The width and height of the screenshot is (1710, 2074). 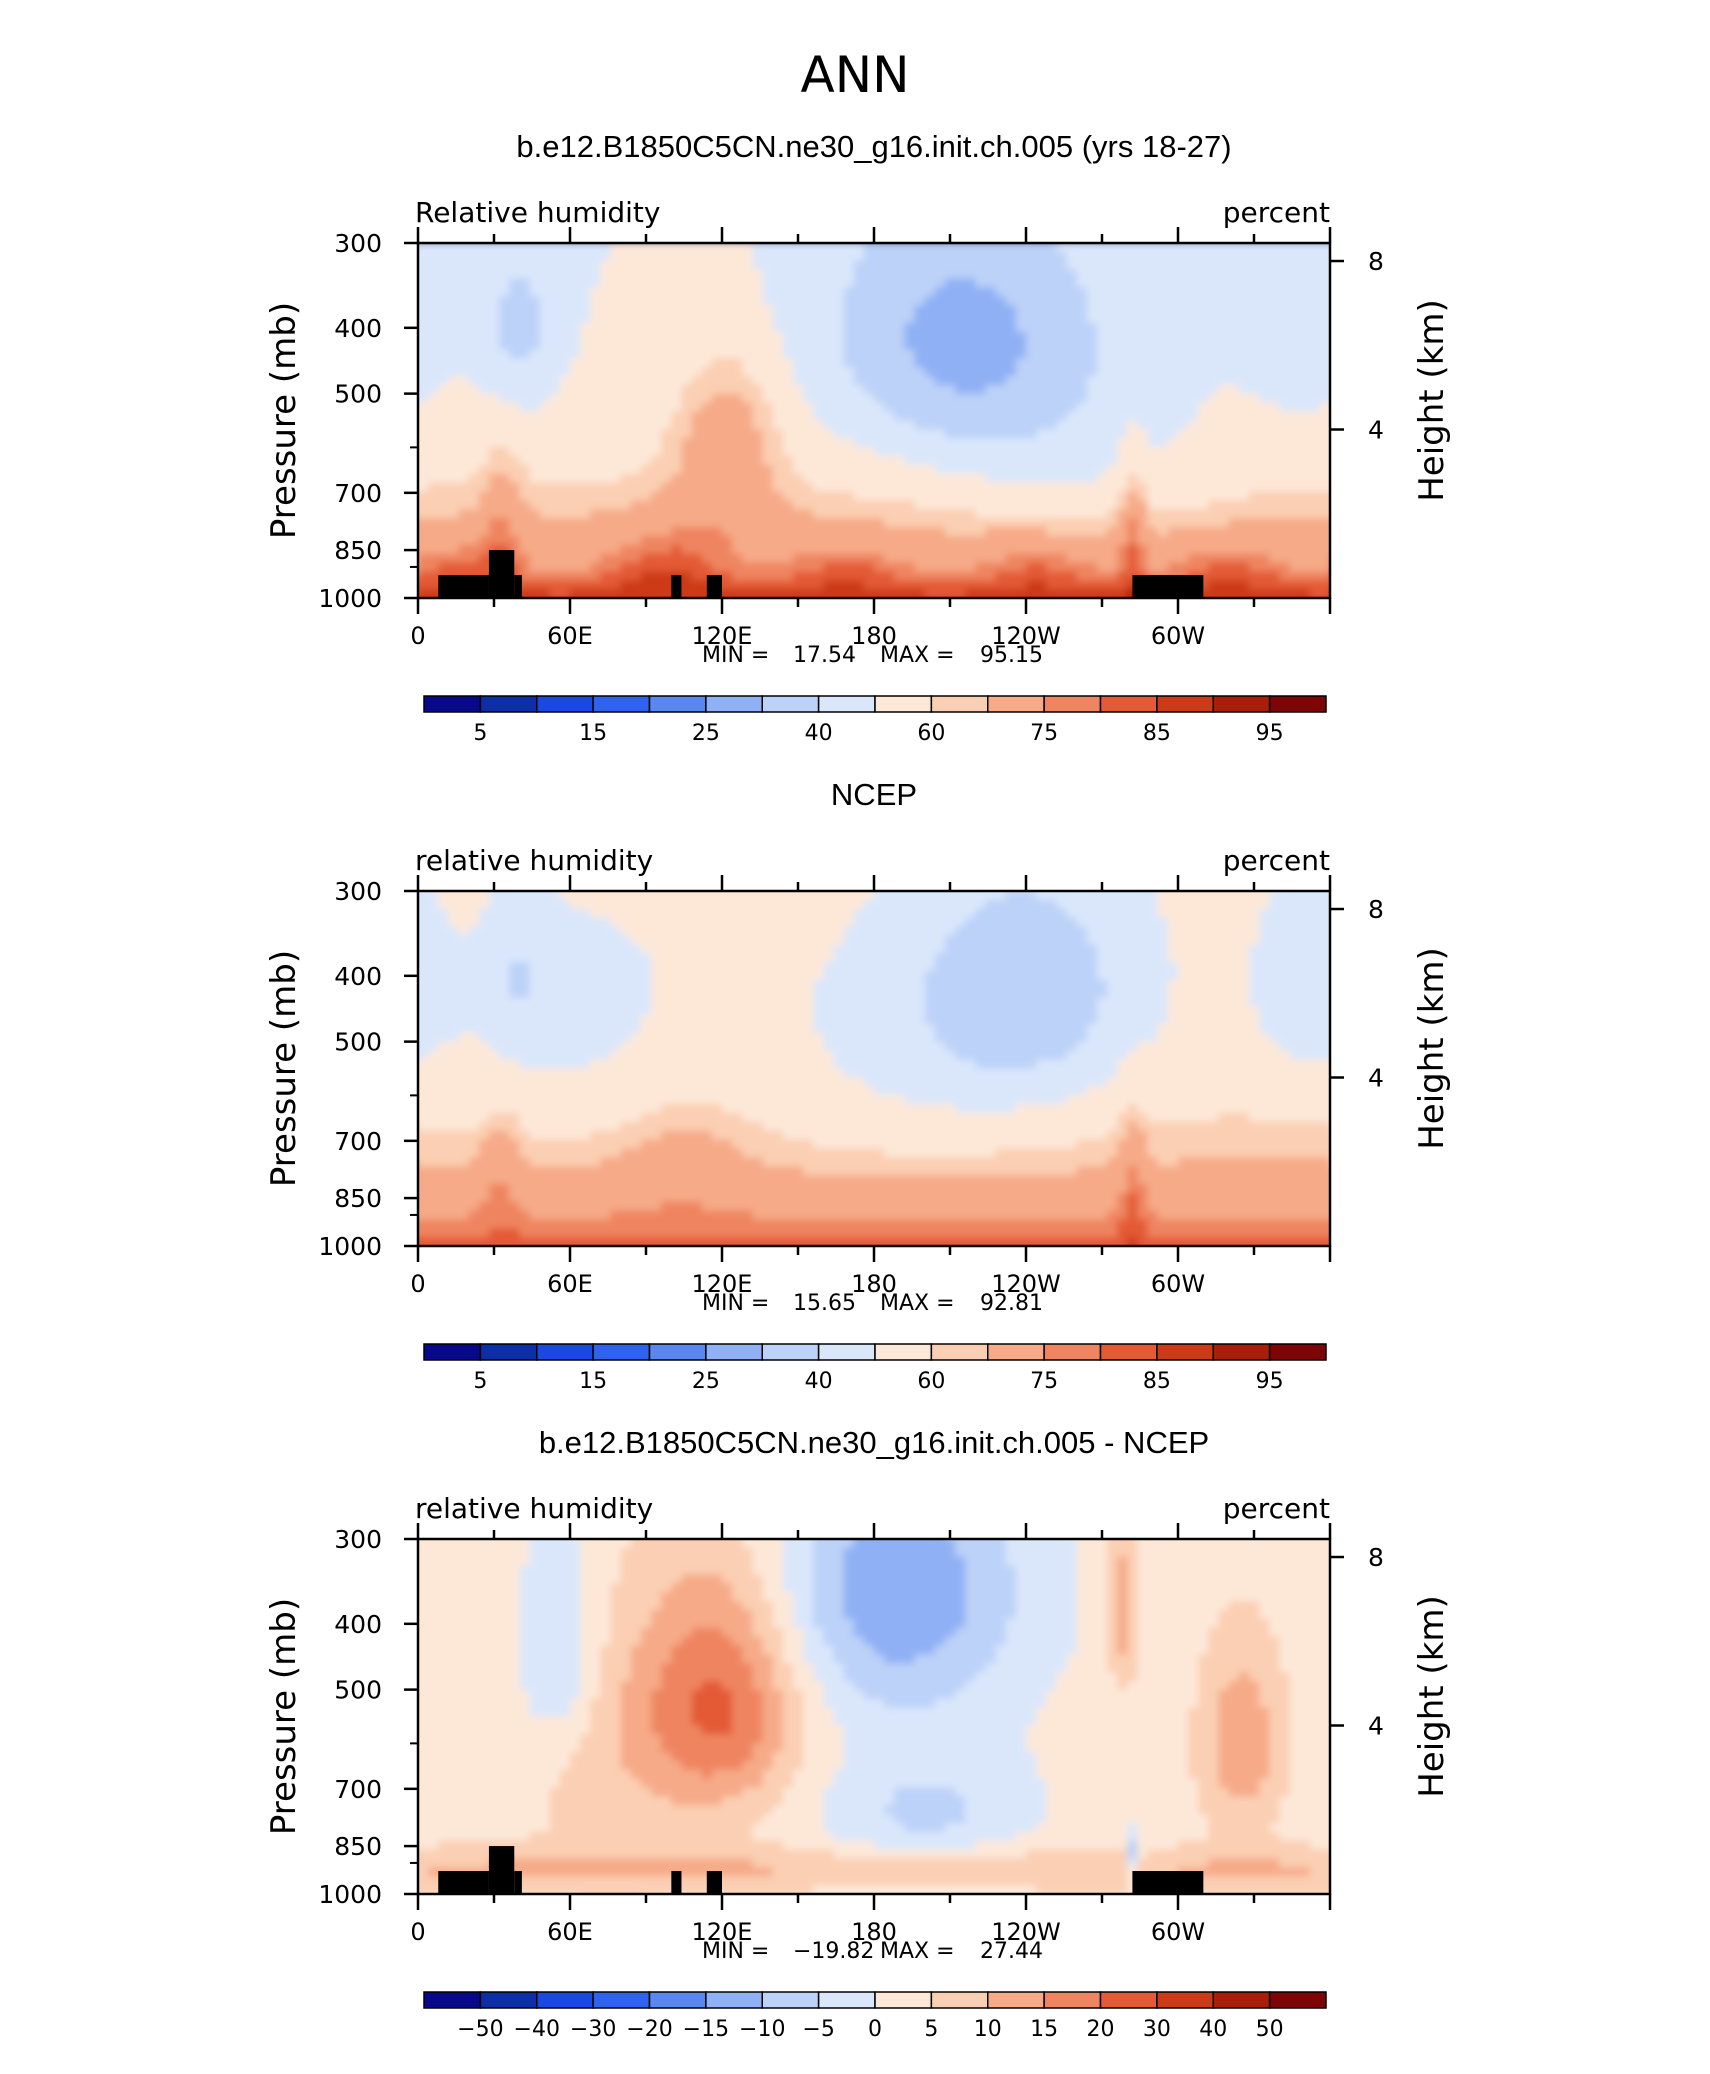 I want to click on min-value: −19.82, so click(x=833, y=1951).